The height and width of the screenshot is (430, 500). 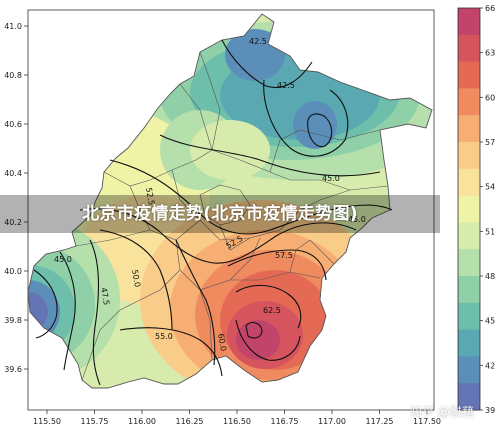 I want to click on contour-label: 62.5, so click(x=272, y=310).